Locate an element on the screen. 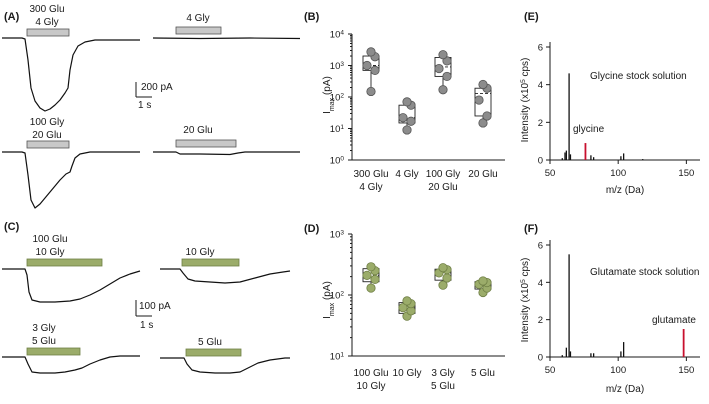 The image size is (709, 404). b-group1-line1: 300 Glu is located at coordinates (370, 174).